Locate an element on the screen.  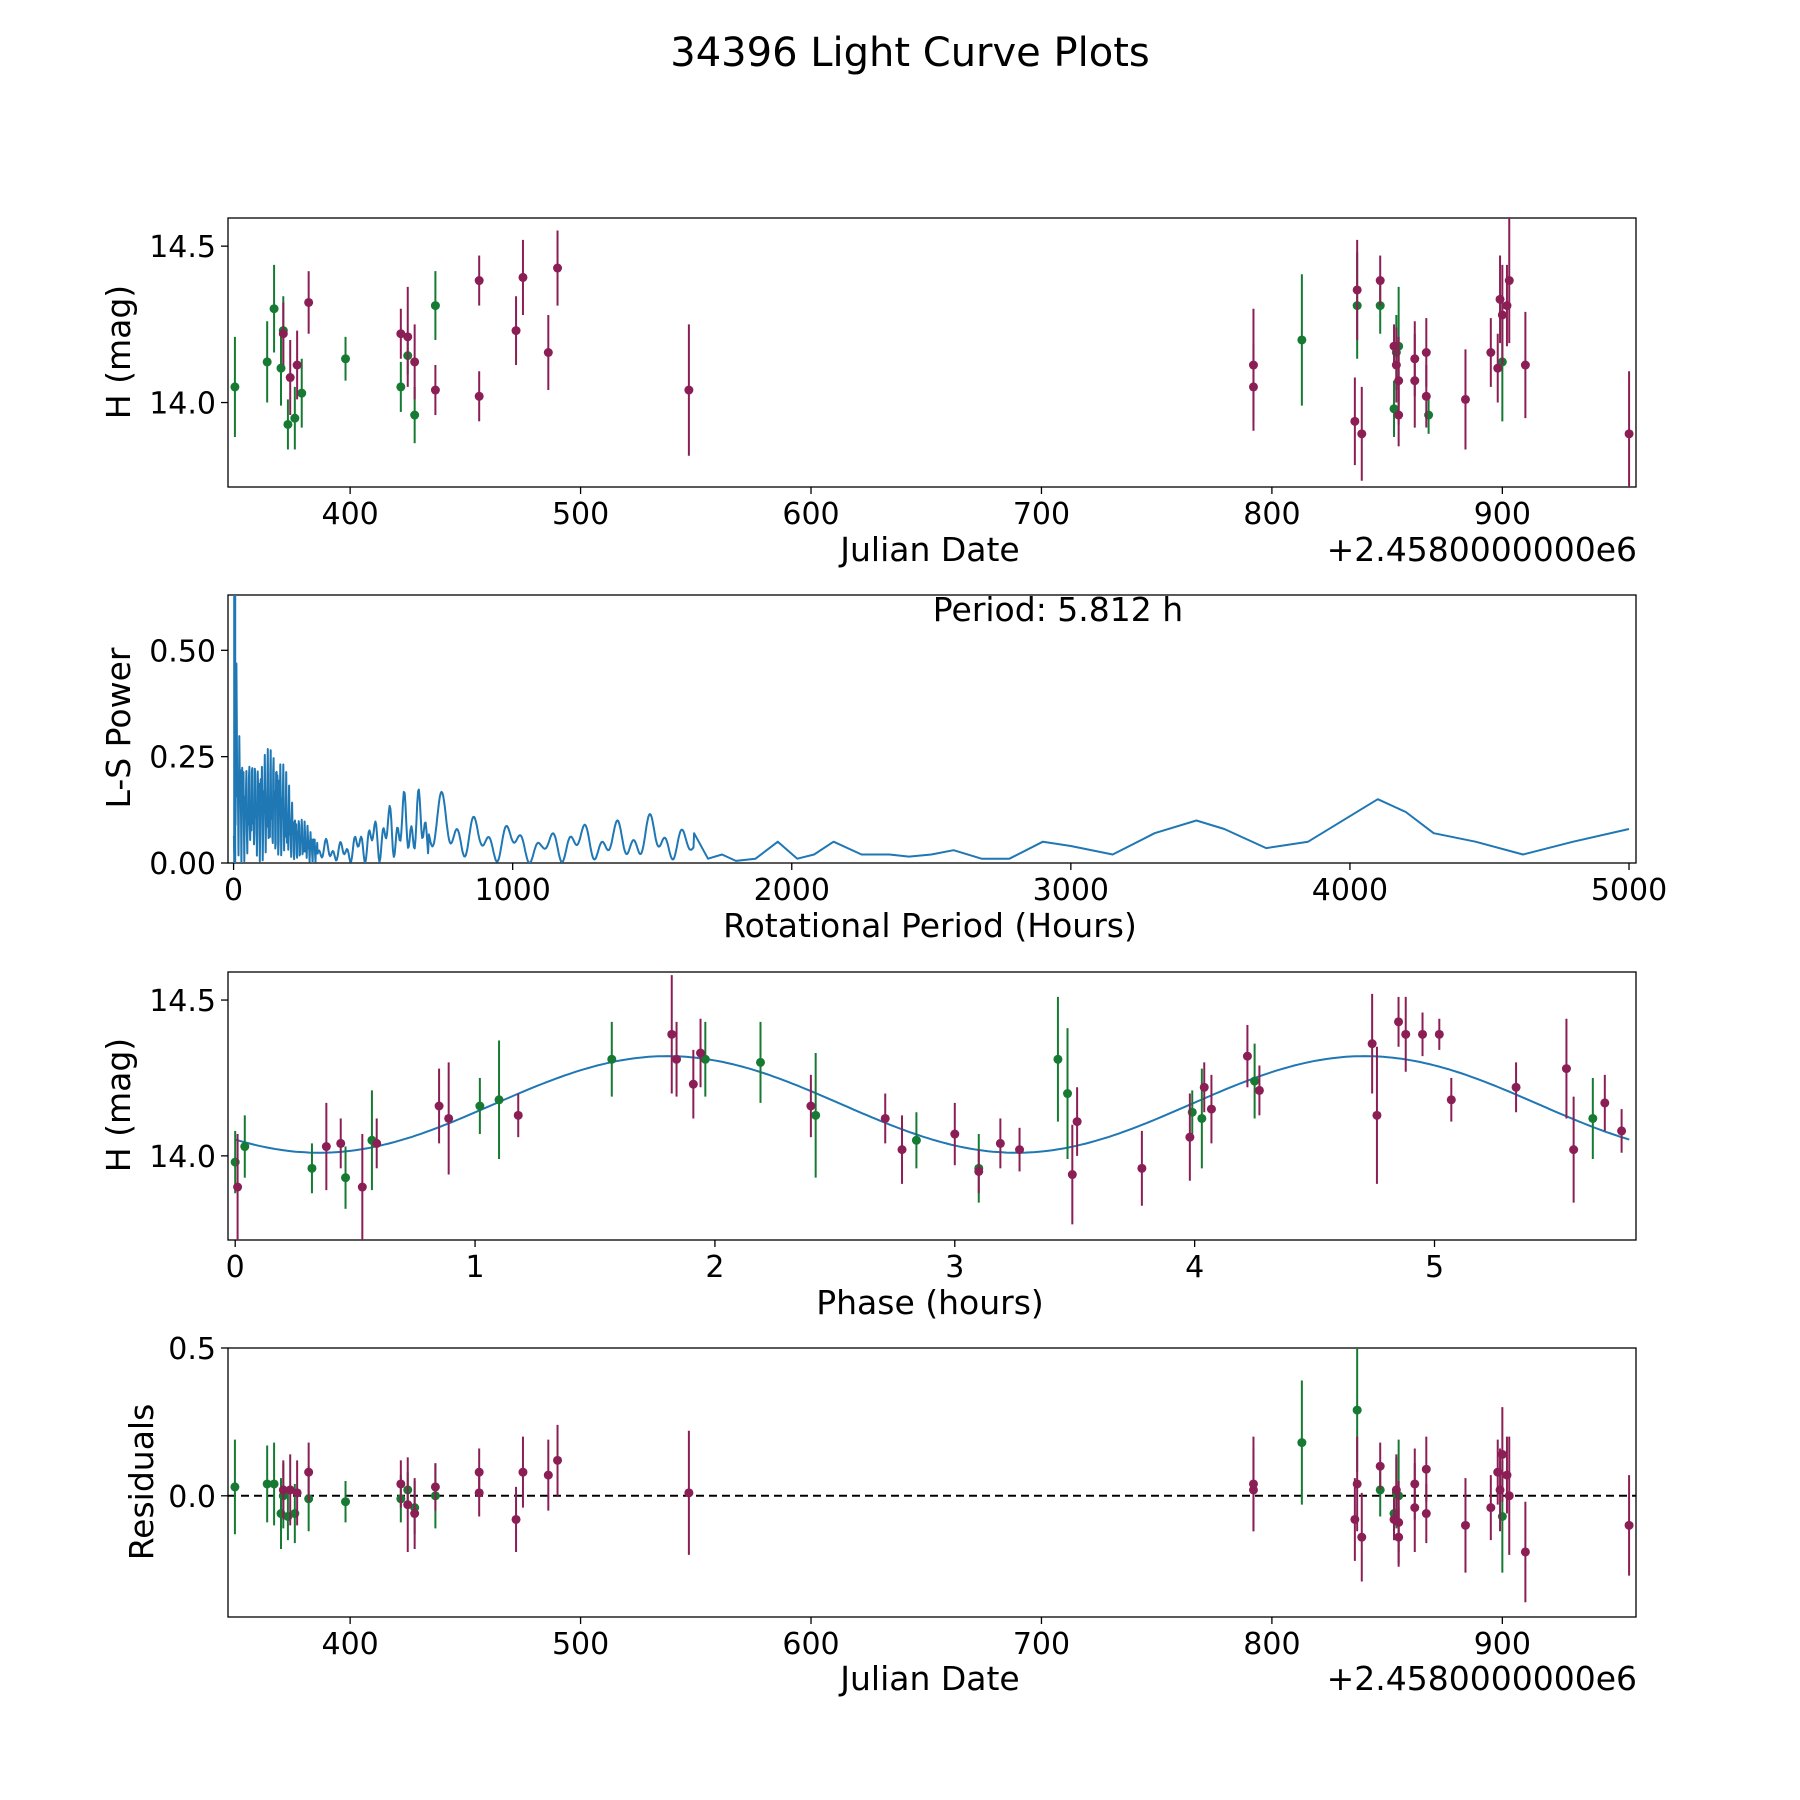
phased-ytick-label: 14.0 is located at coordinates (182, 1157).